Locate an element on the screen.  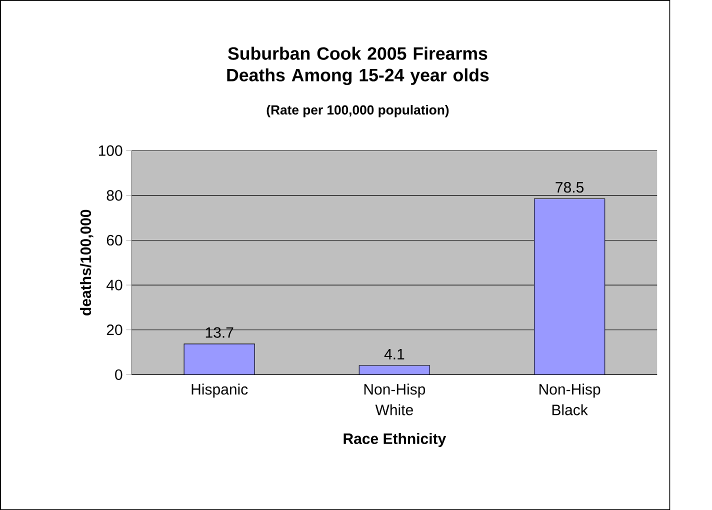
chart-title: Suburban Cook 2005 Firearms Deaths Among 15-24 year olds is located at coordinates (358, 65).